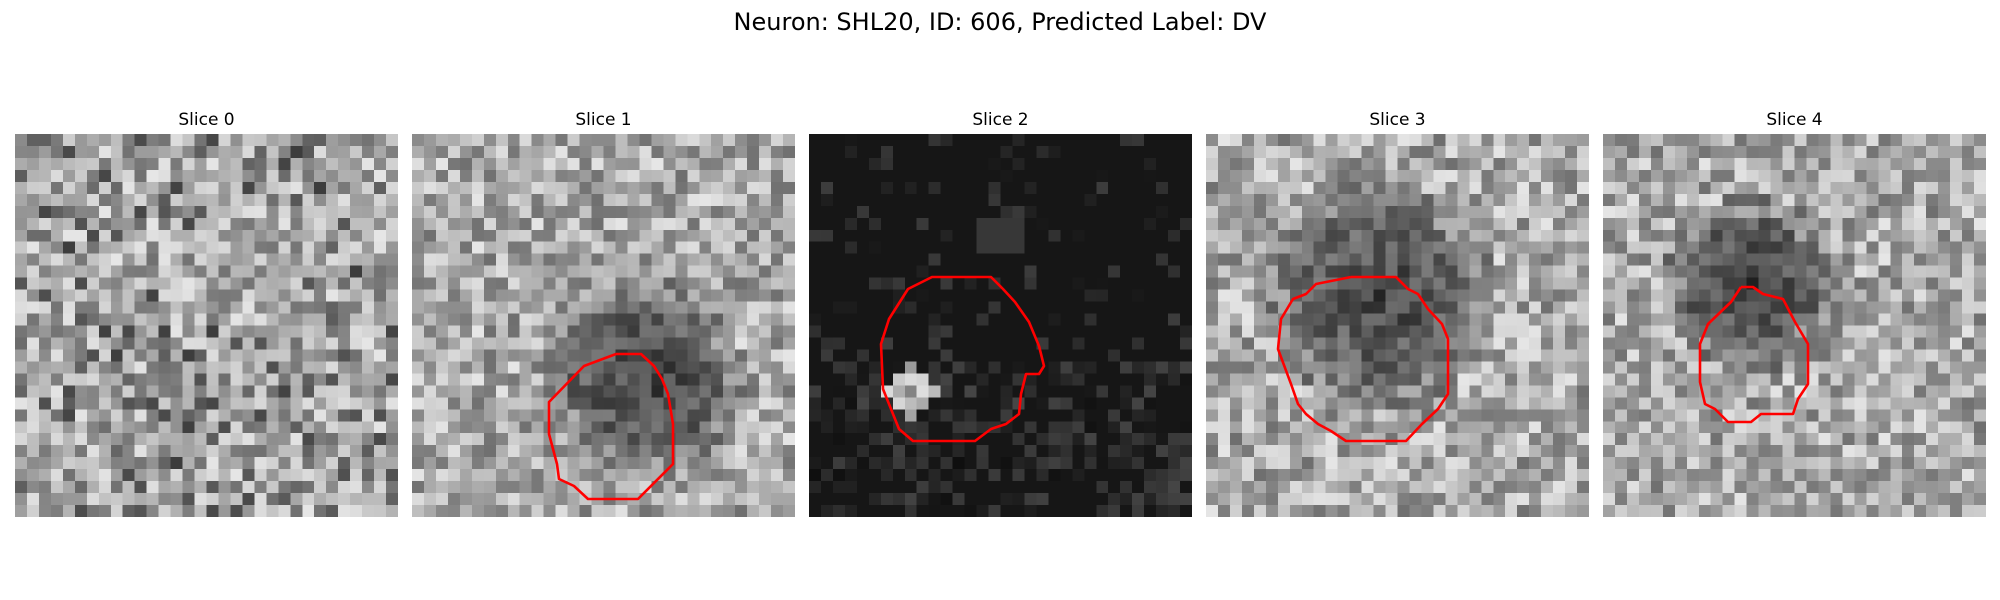 The width and height of the screenshot is (2000, 600). I want to click on slice-panel-4: Slice 4, so click(1794, 313).